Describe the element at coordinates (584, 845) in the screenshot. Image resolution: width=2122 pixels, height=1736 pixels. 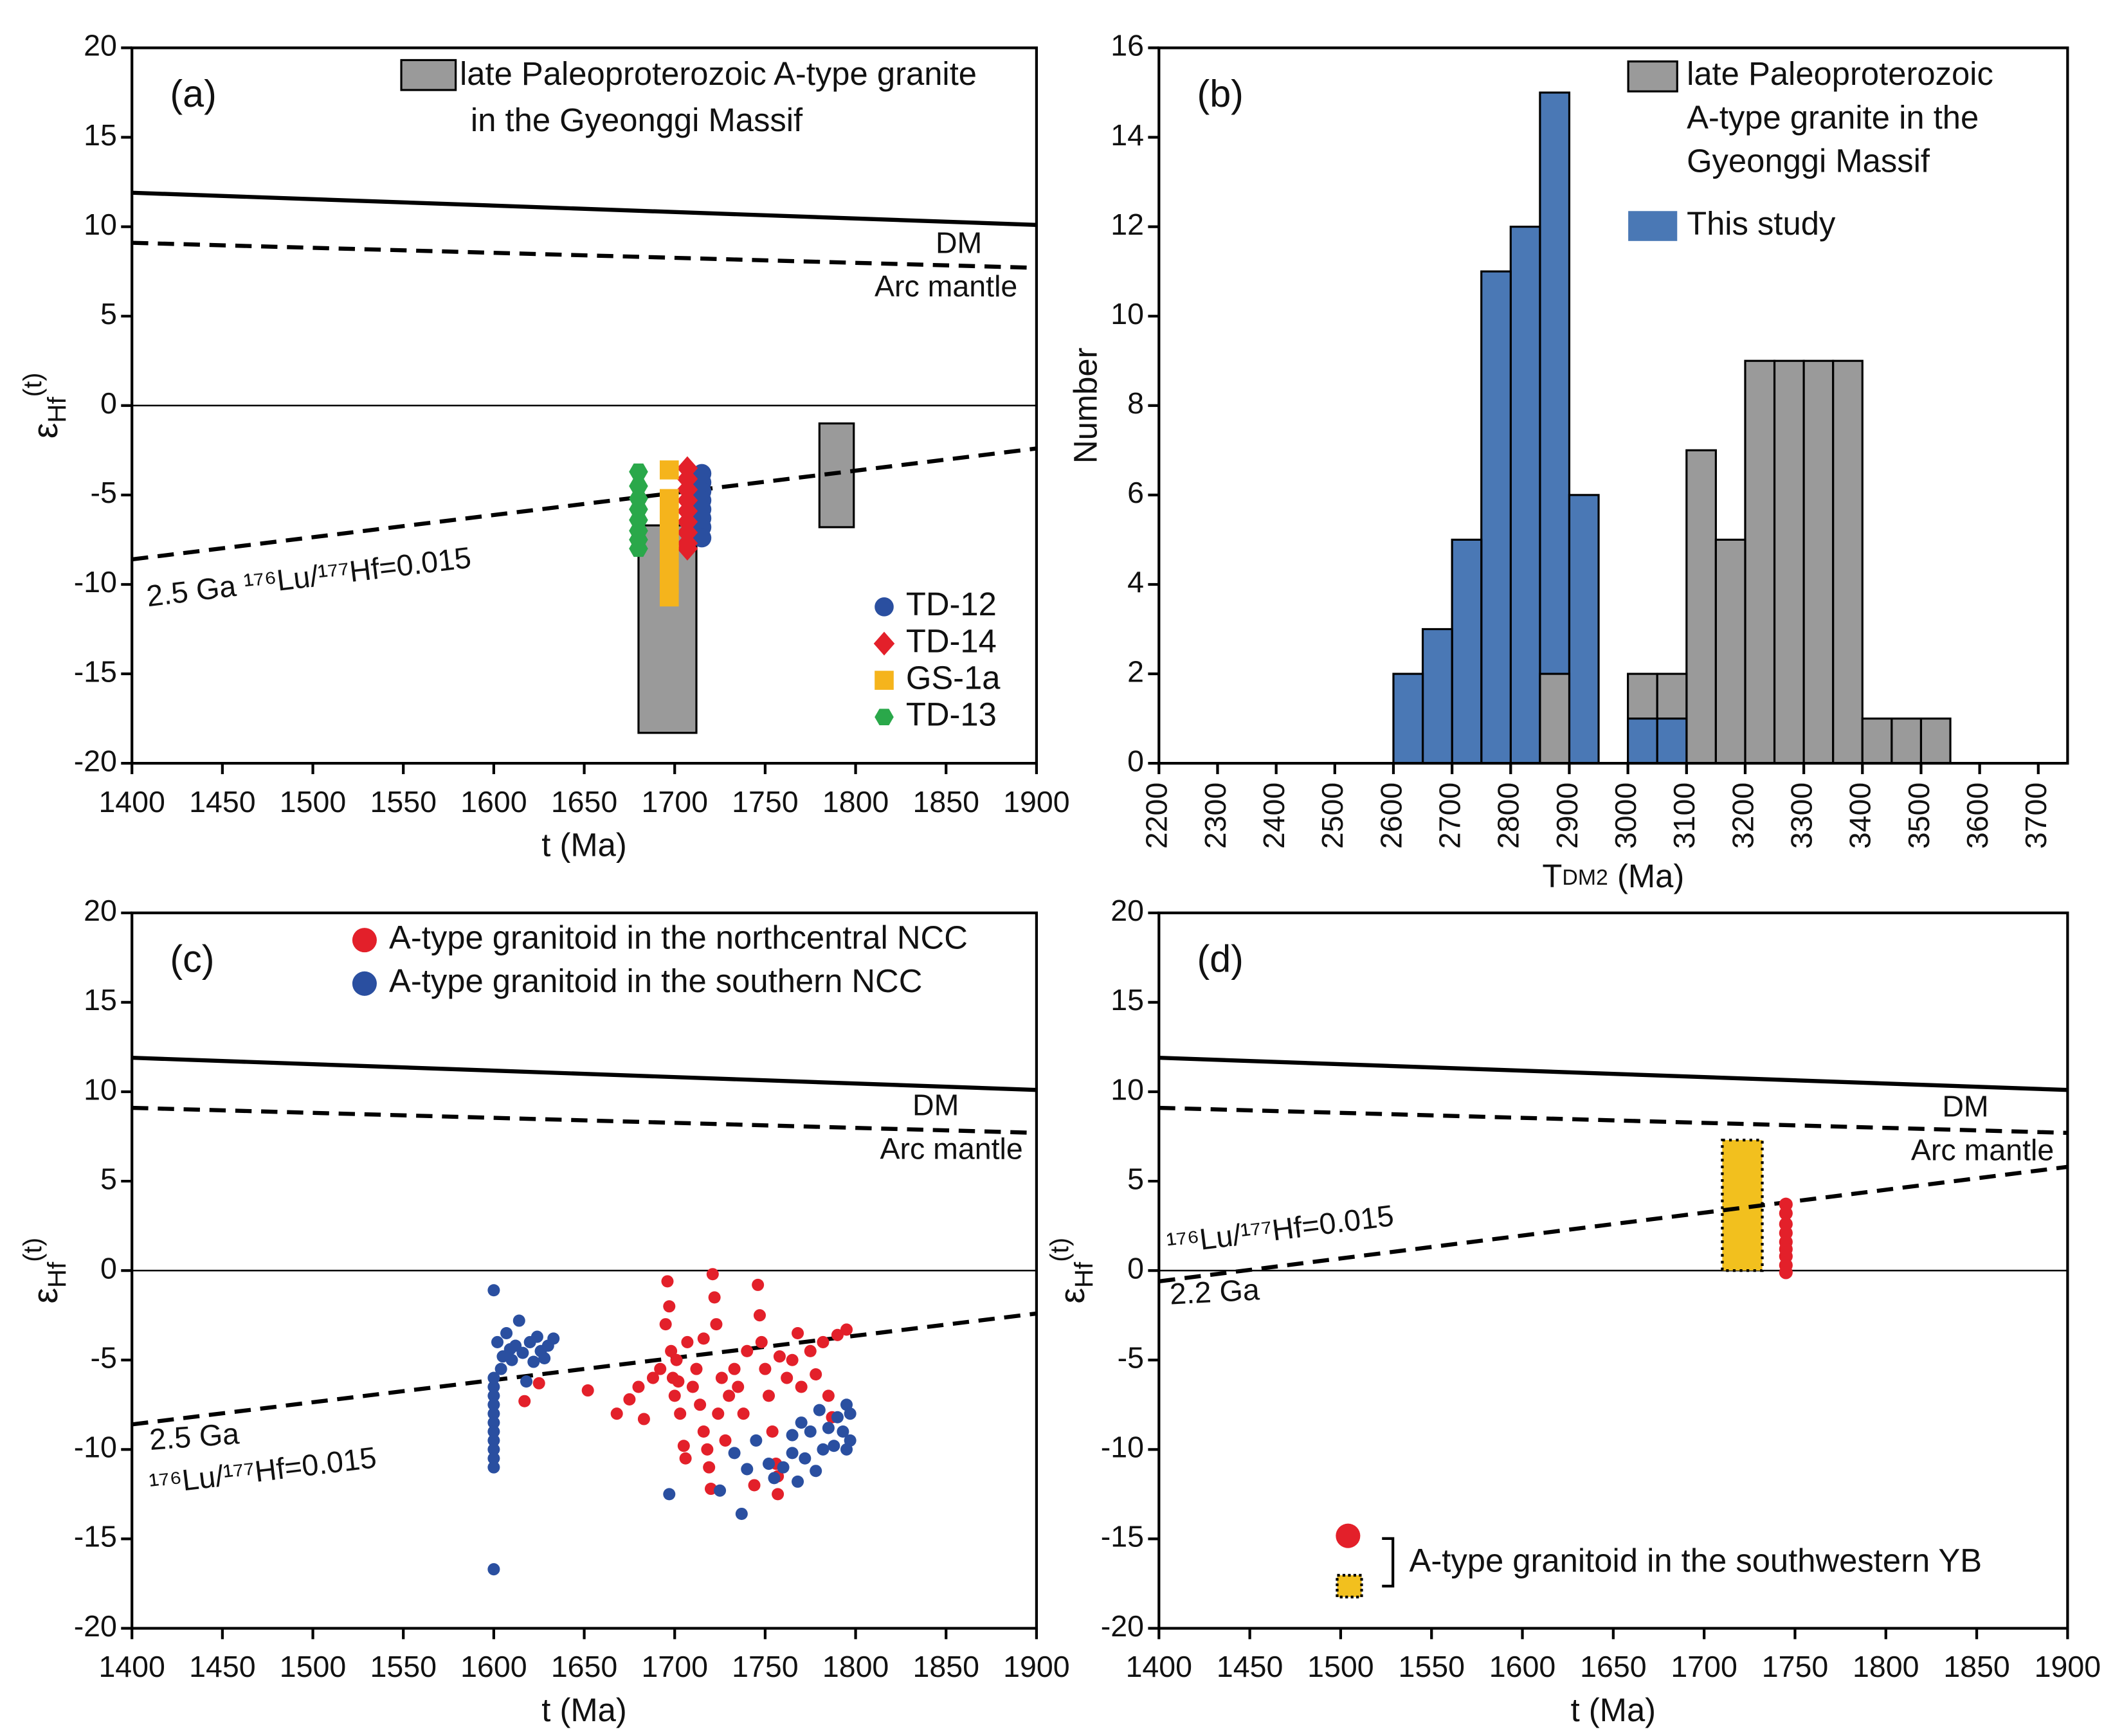
I see `axis-label: t (Ma)` at that location.